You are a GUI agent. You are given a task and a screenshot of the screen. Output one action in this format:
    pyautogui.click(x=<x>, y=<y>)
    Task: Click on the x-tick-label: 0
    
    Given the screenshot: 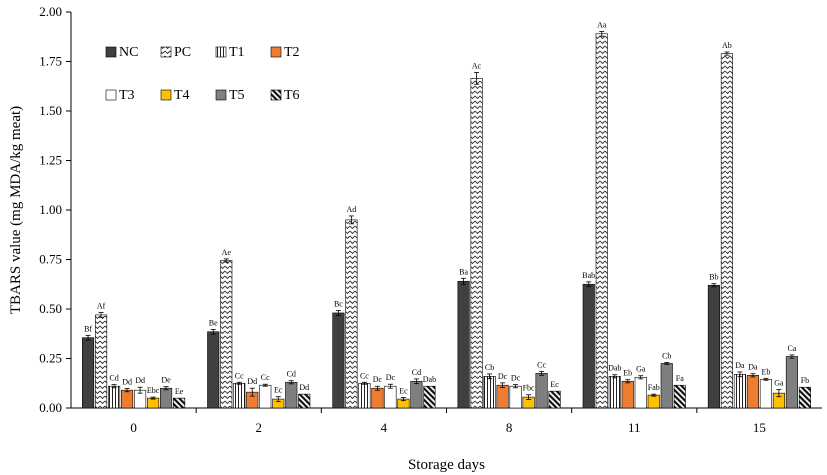 What is the action you would take?
    pyautogui.click(x=133, y=427)
    